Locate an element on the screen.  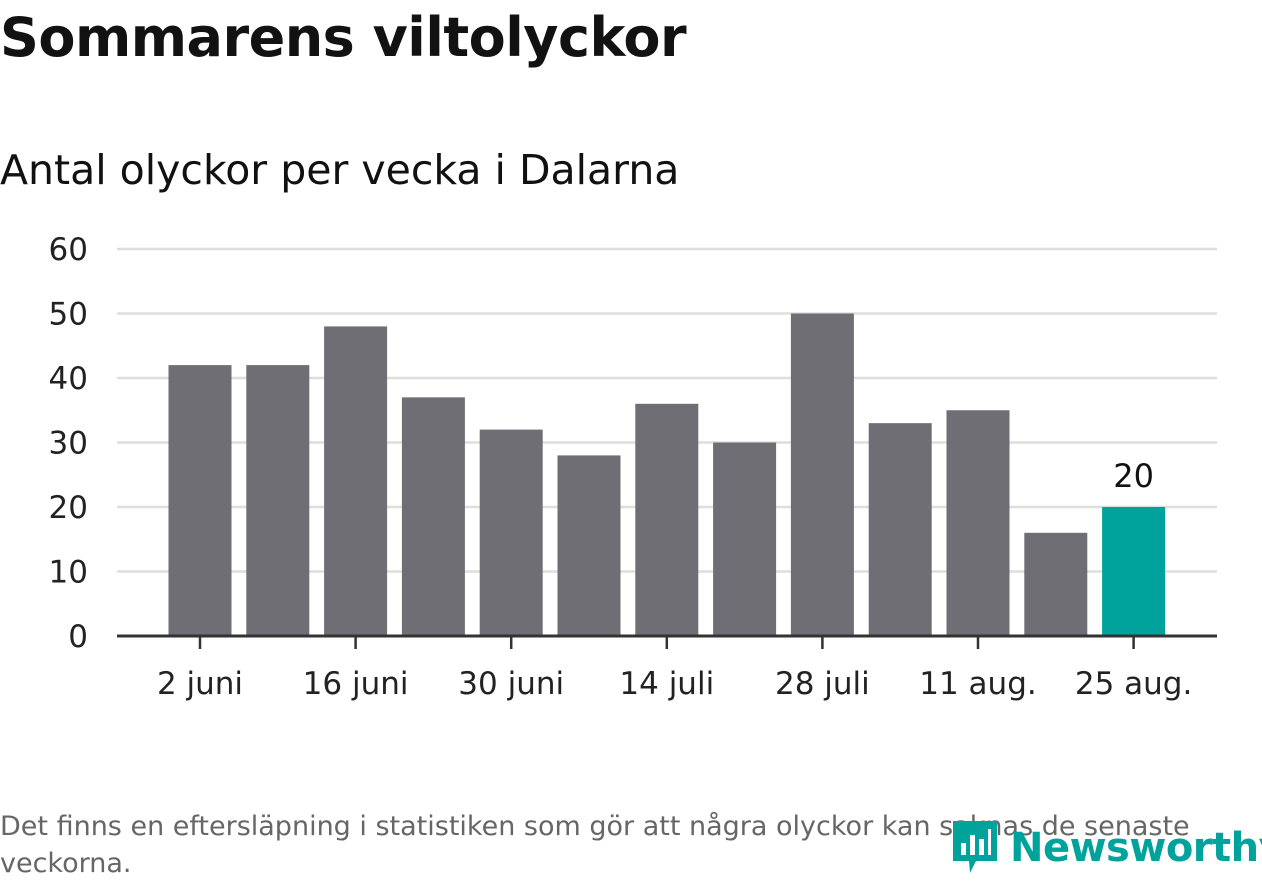
y-tick-label: 60 is located at coordinates (68, 250).